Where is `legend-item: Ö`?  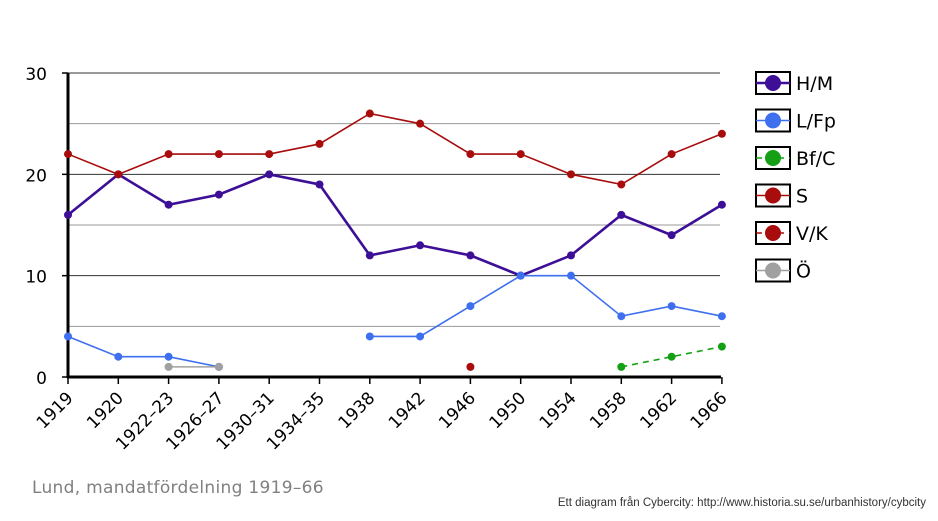 legend-item: Ö is located at coordinates (783, 270).